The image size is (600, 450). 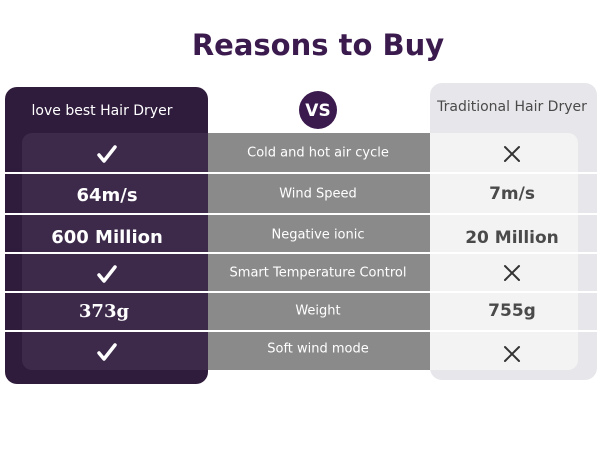 What do you see at coordinates (107, 253) in the screenshot?
I see `check-icons` at bounding box center [107, 253].